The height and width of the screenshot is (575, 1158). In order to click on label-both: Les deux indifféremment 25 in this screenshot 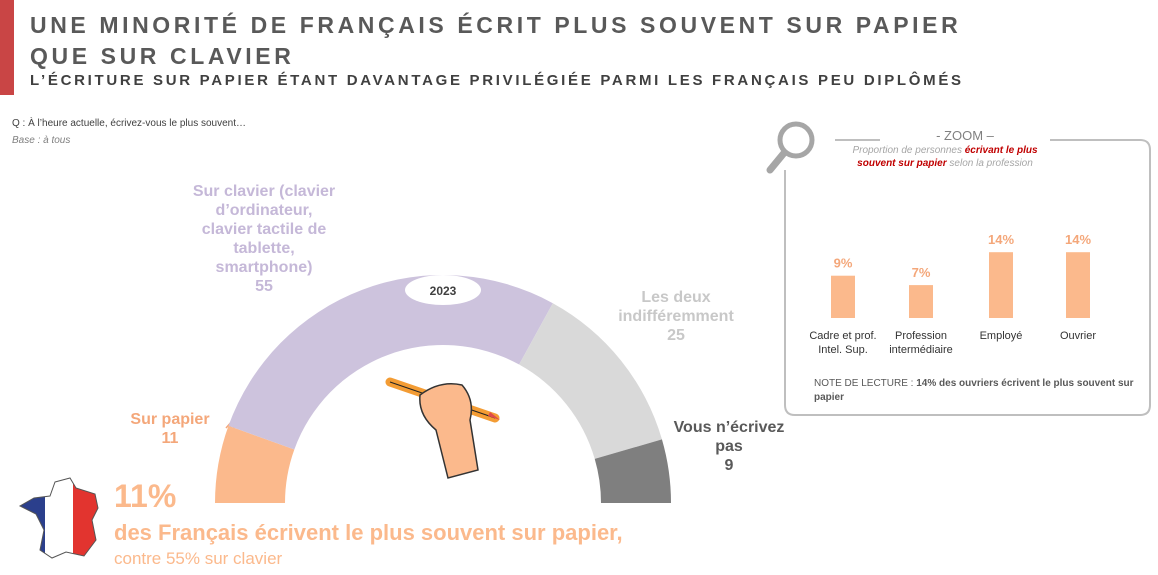, I will do `click(676, 316)`.